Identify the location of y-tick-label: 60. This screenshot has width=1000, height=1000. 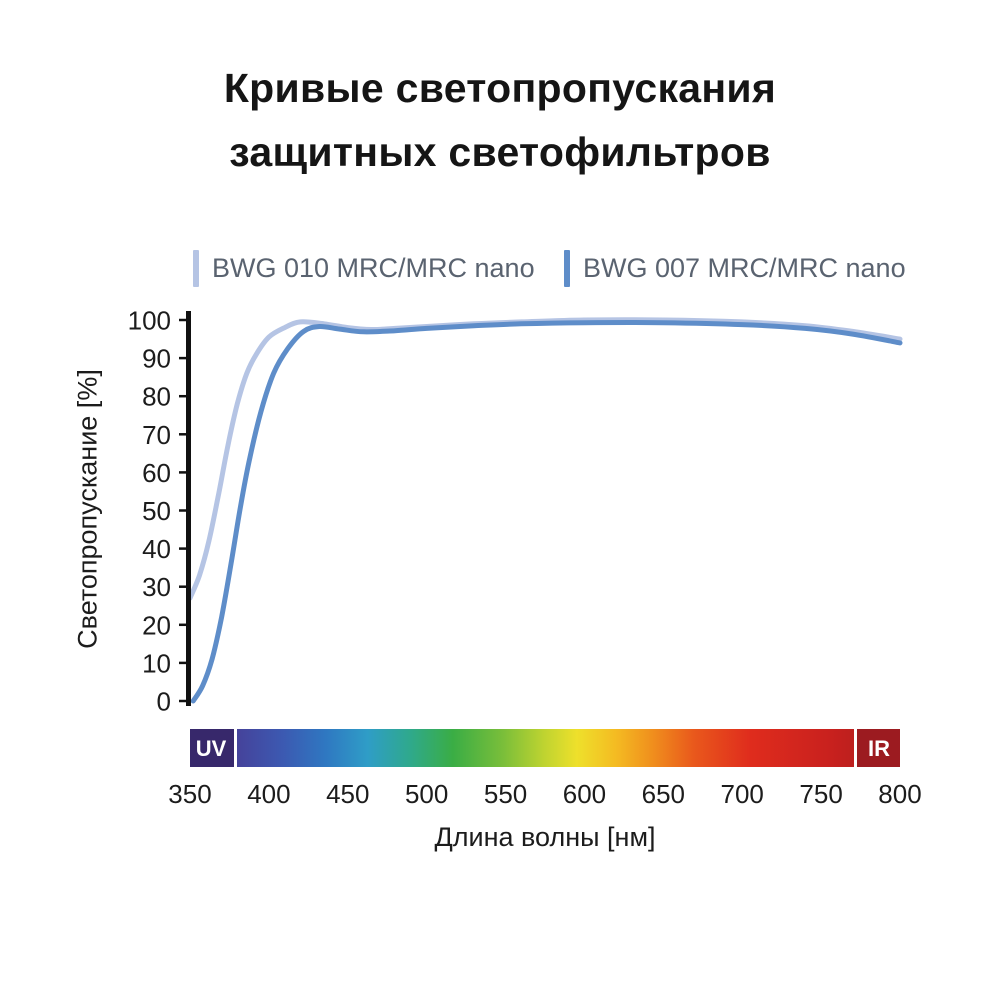
(156, 473).